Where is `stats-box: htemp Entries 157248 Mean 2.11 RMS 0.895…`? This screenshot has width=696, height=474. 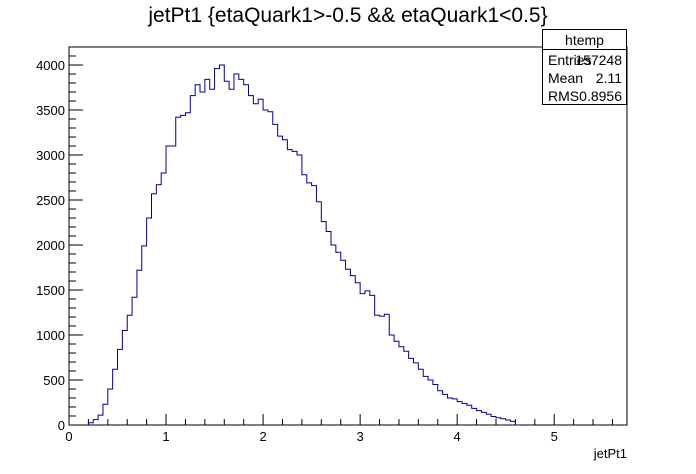 stats-box: htemp Entries 157248 Mean 2.11 RMS 0.895… is located at coordinates (584, 67).